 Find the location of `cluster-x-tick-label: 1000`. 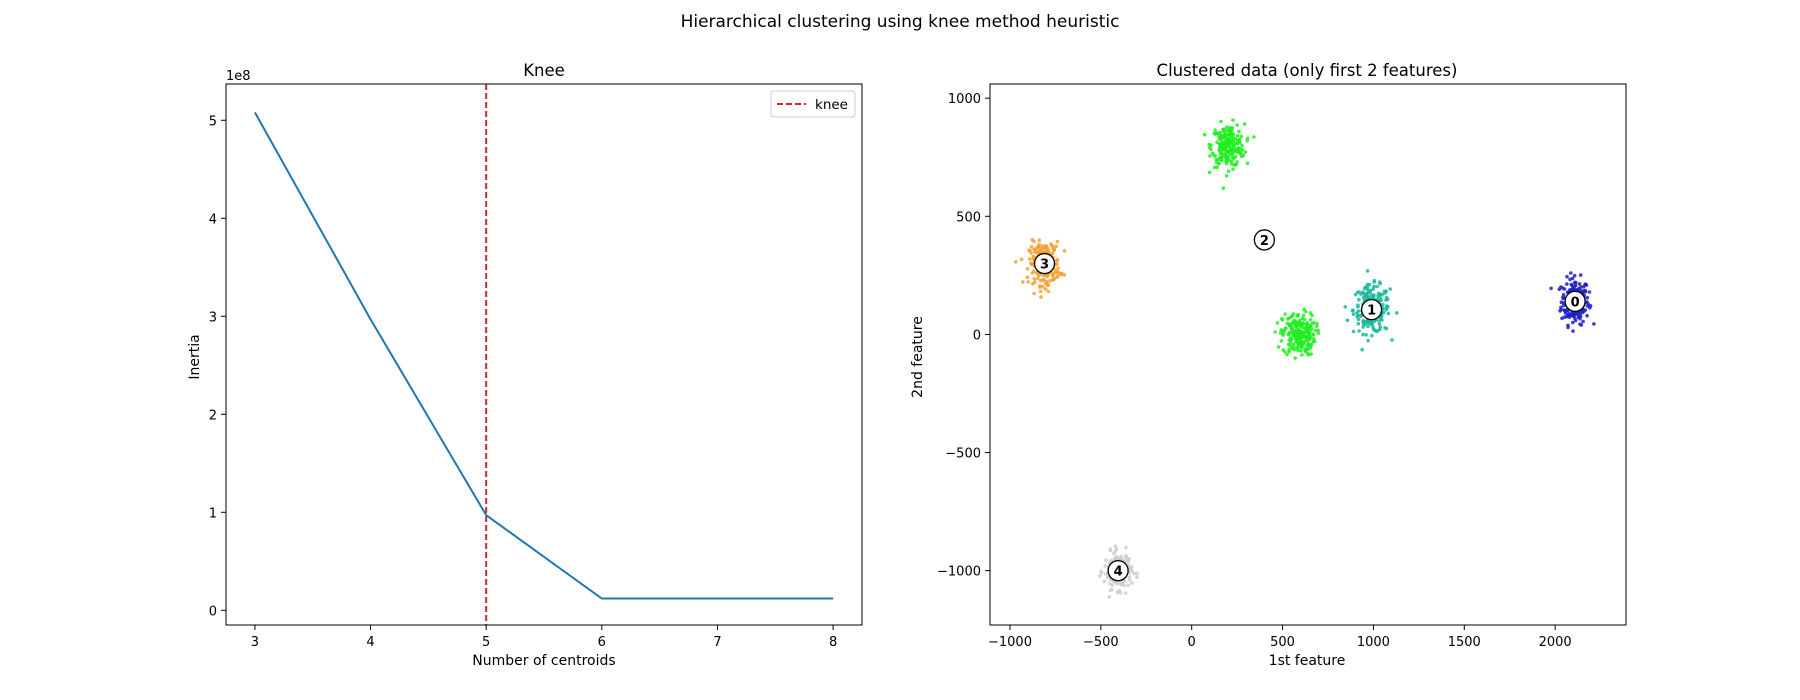

cluster-x-tick-label: 1000 is located at coordinates (1373, 642).